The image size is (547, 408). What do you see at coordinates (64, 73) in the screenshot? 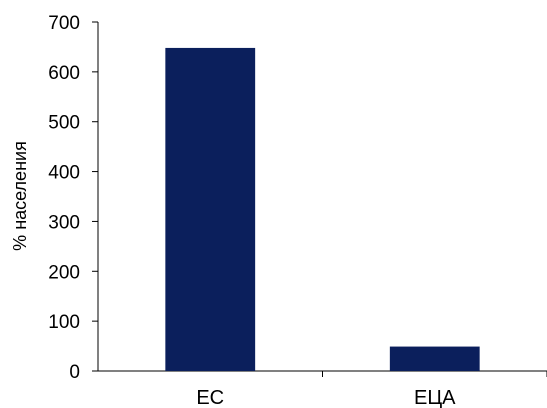
I see `y-tick-label: 600` at bounding box center [64, 73].